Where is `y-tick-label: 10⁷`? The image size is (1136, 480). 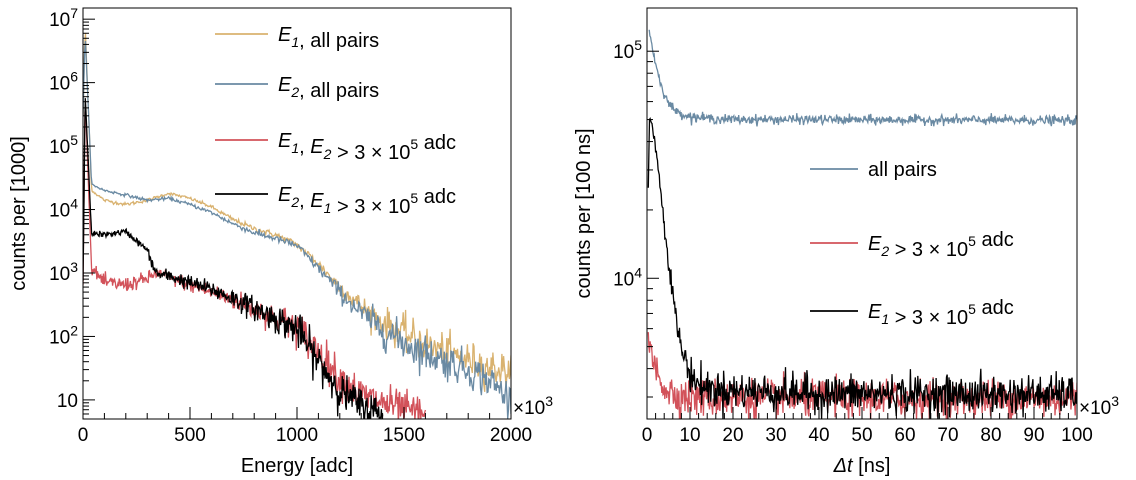 y-tick-label: 10⁷ is located at coordinates (63, 18).